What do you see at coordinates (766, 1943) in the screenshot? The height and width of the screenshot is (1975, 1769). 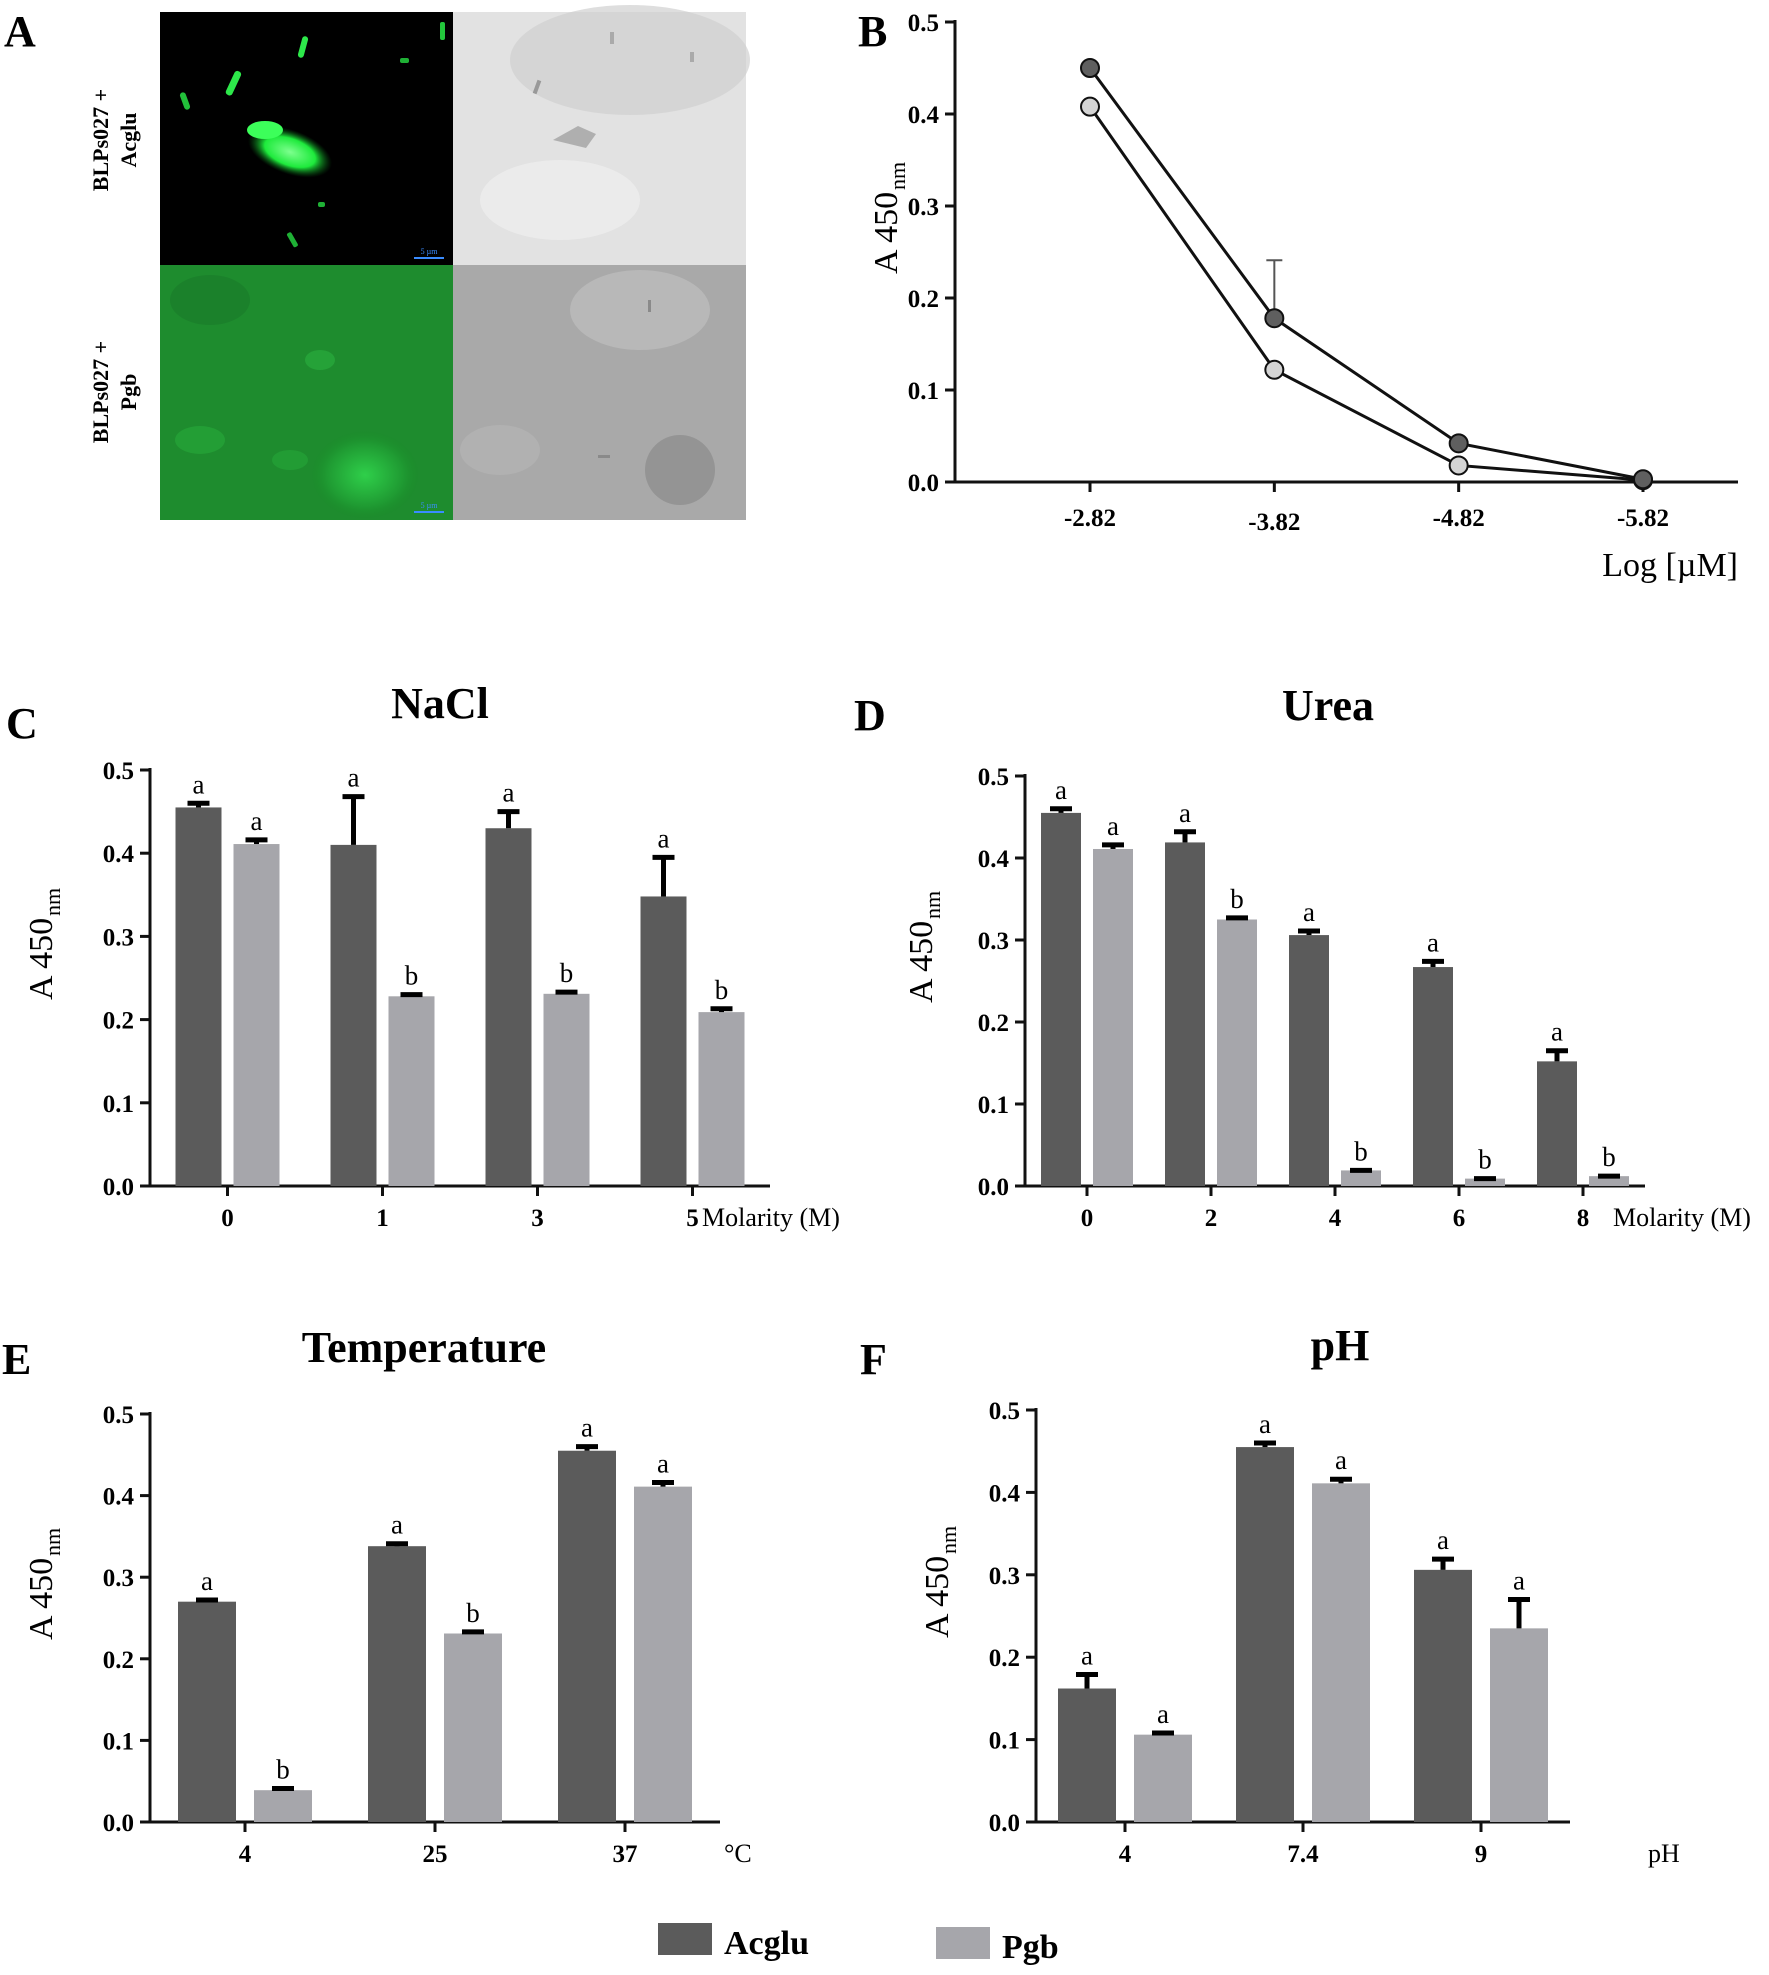 I see `legend-label-acglu: Acglu` at bounding box center [766, 1943].